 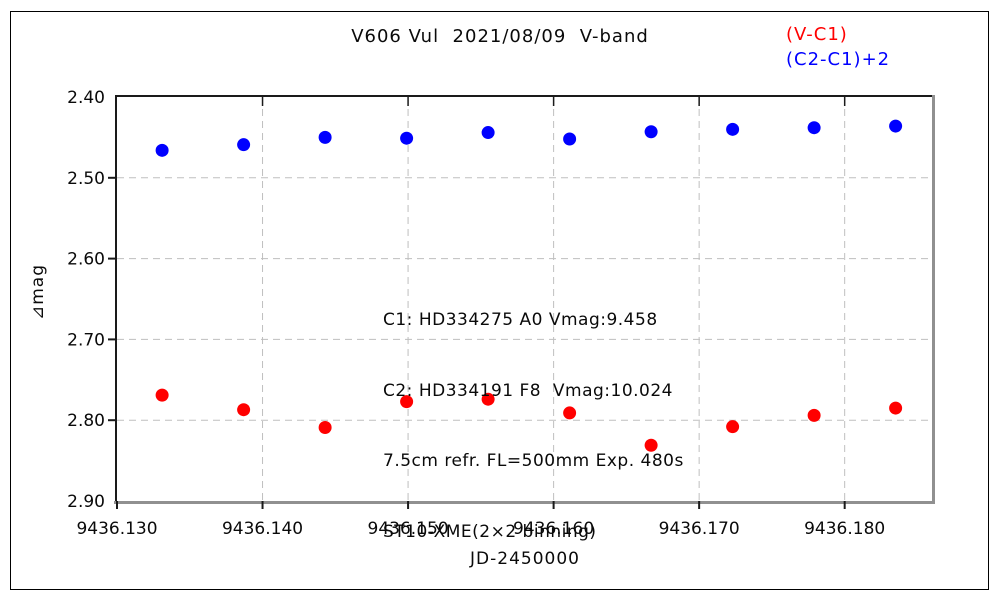 What do you see at coordinates (490, 531) in the screenshot?
I see `note-camera: ST10-XME(2×2 binning)` at bounding box center [490, 531].